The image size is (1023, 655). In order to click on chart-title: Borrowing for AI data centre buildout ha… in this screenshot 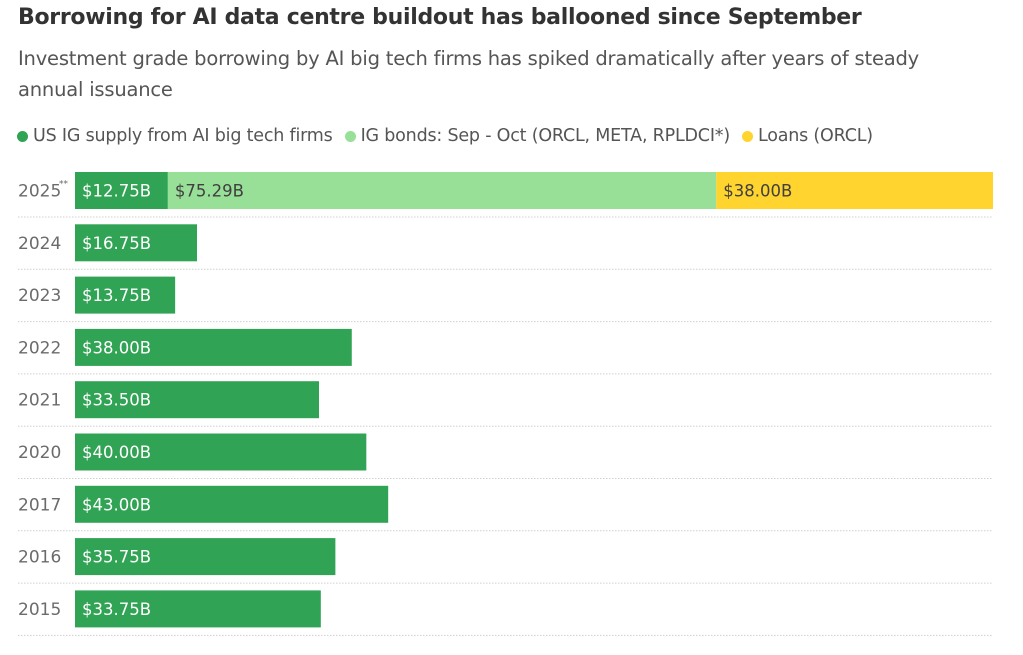, I will do `click(440, 17)`.